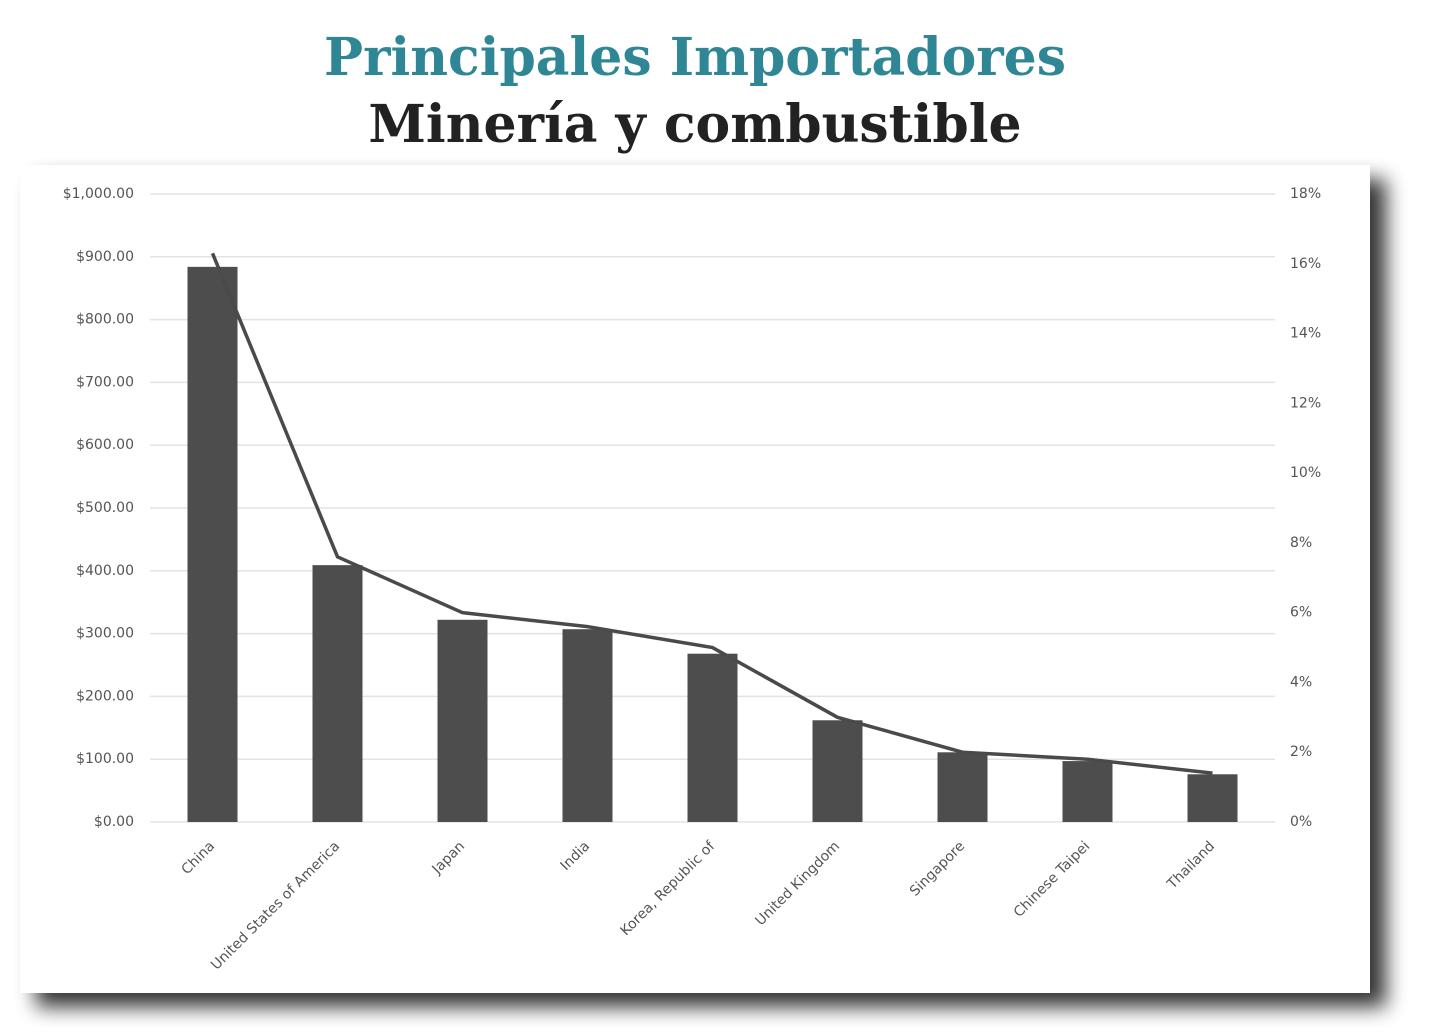  What do you see at coordinates (1301, 682) in the screenshot?
I see `y2-tick-label: 4%` at bounding box center [1301, 682].